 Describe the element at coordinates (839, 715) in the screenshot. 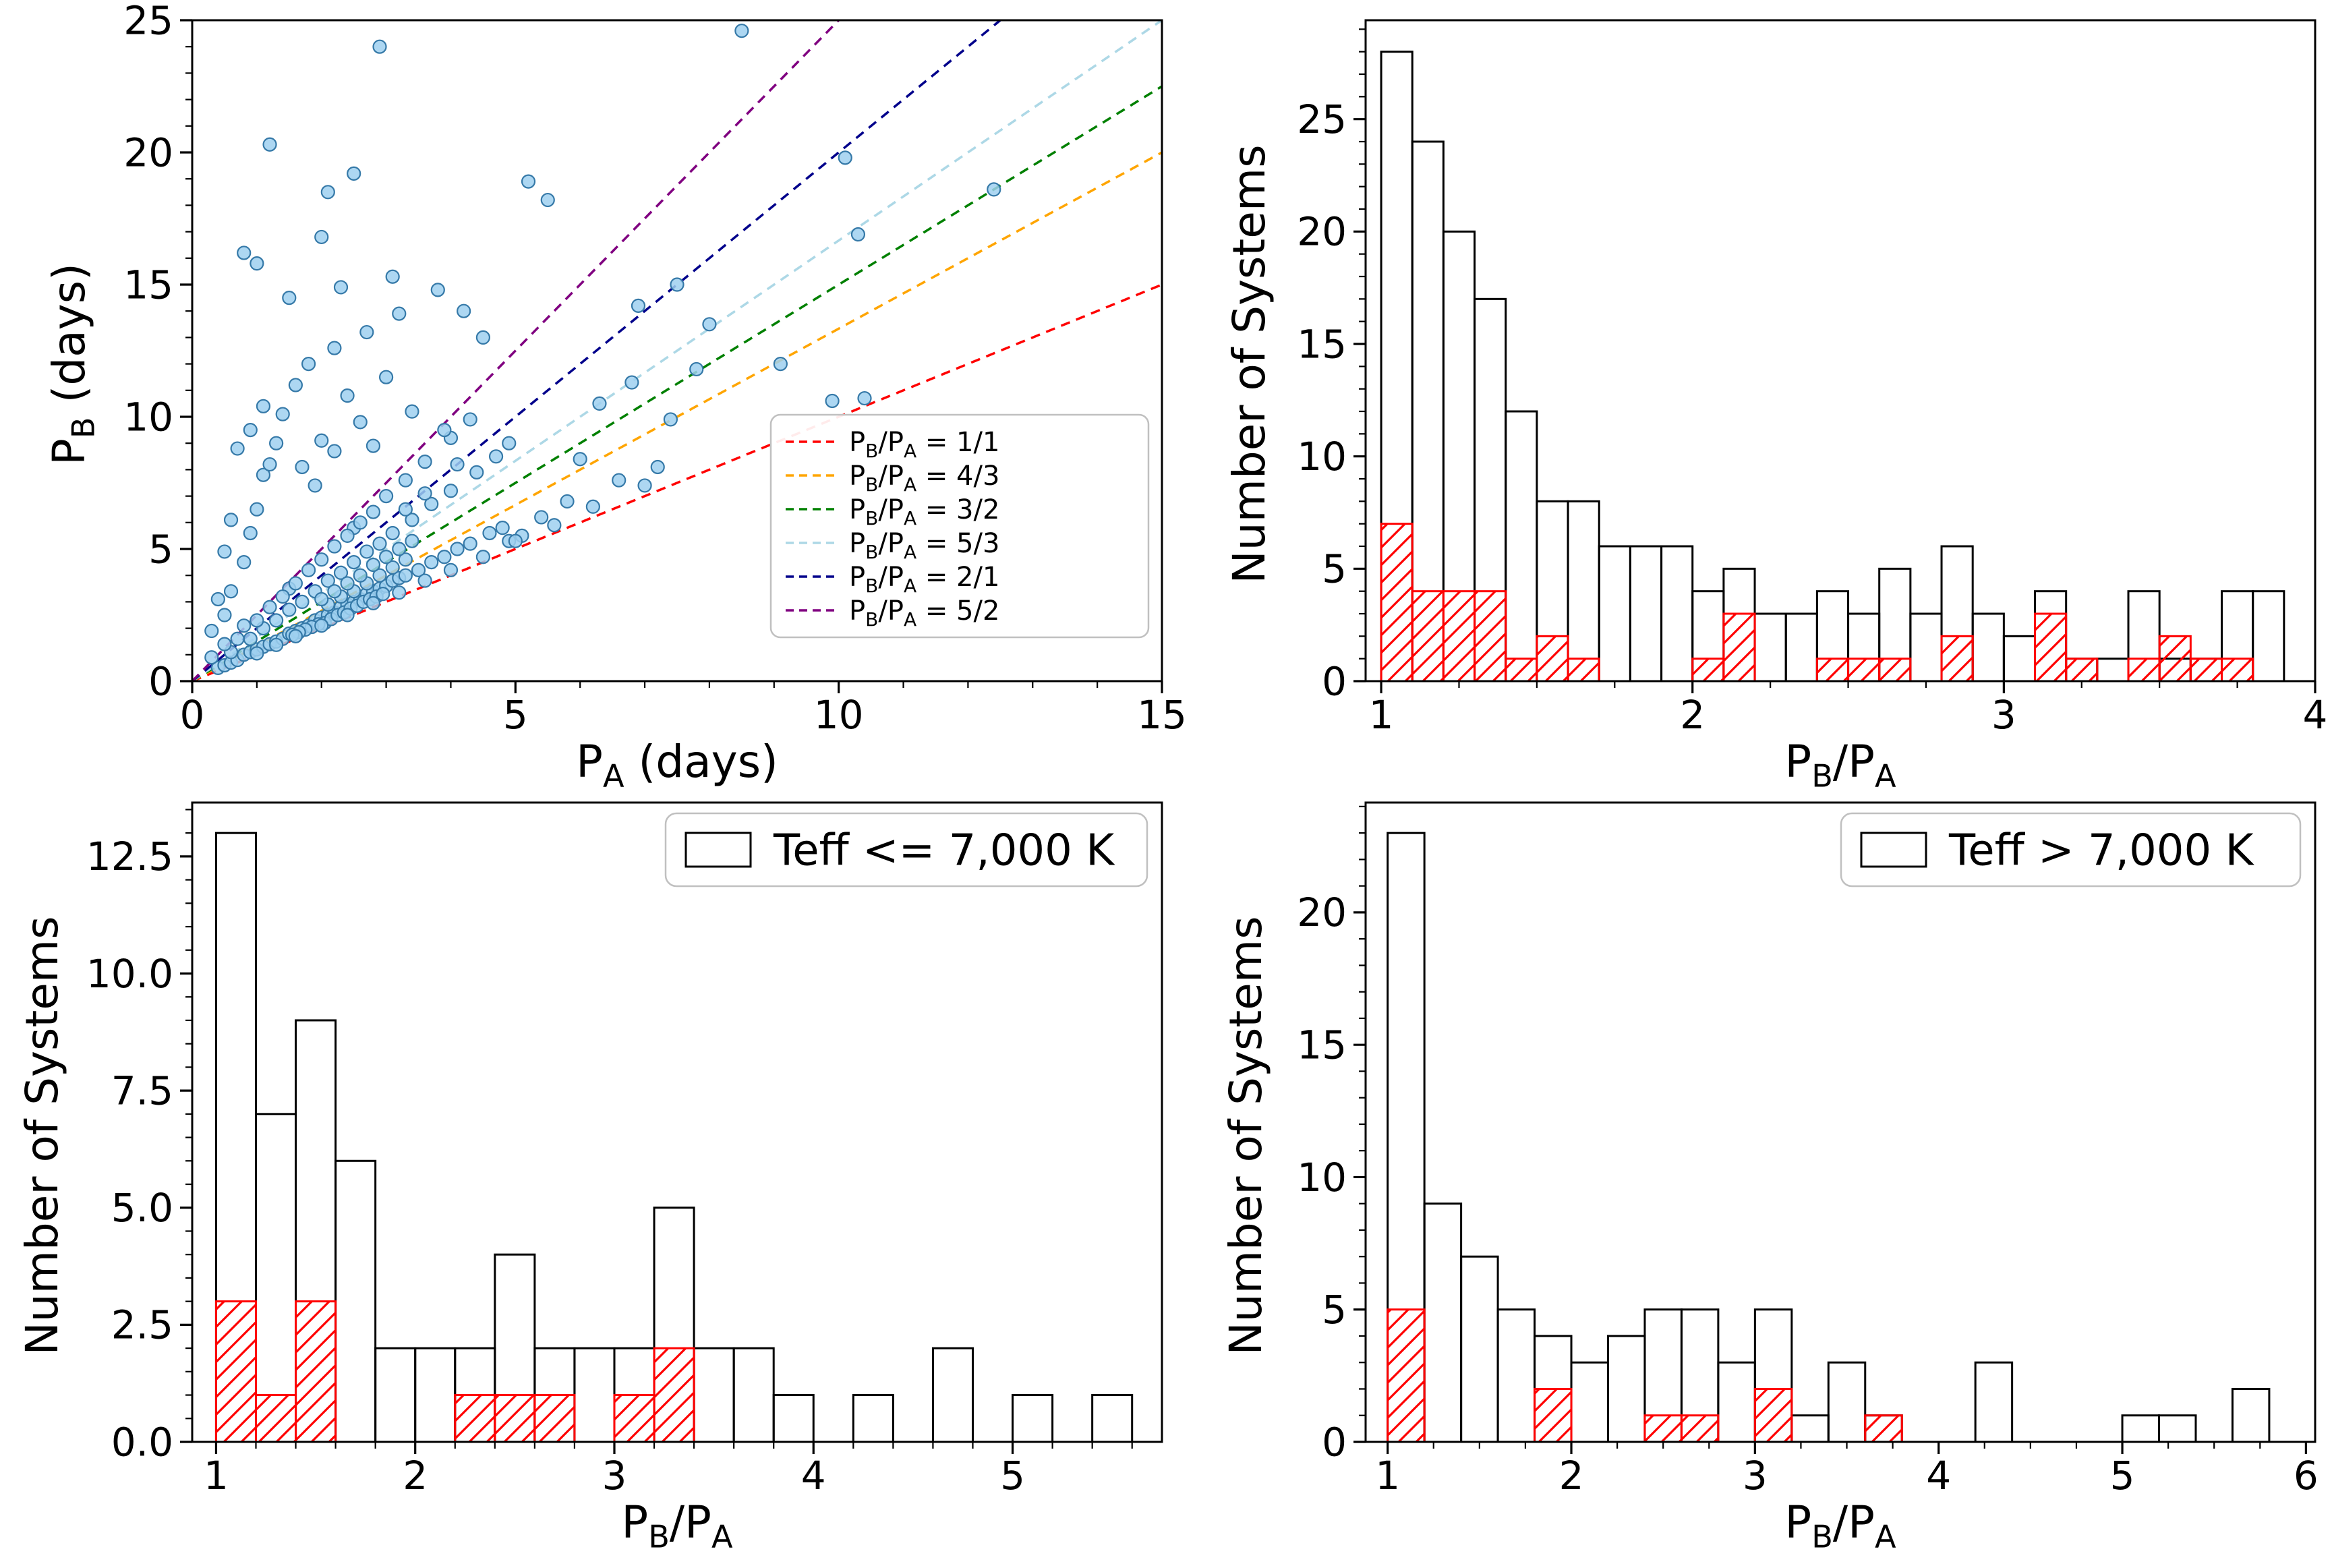

I see `x-tick-label: 10` at that location.